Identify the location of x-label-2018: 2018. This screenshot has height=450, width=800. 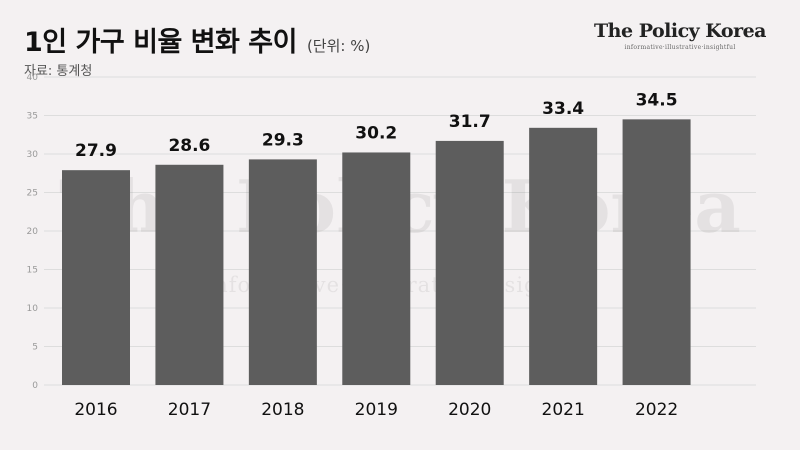
(282, 410).